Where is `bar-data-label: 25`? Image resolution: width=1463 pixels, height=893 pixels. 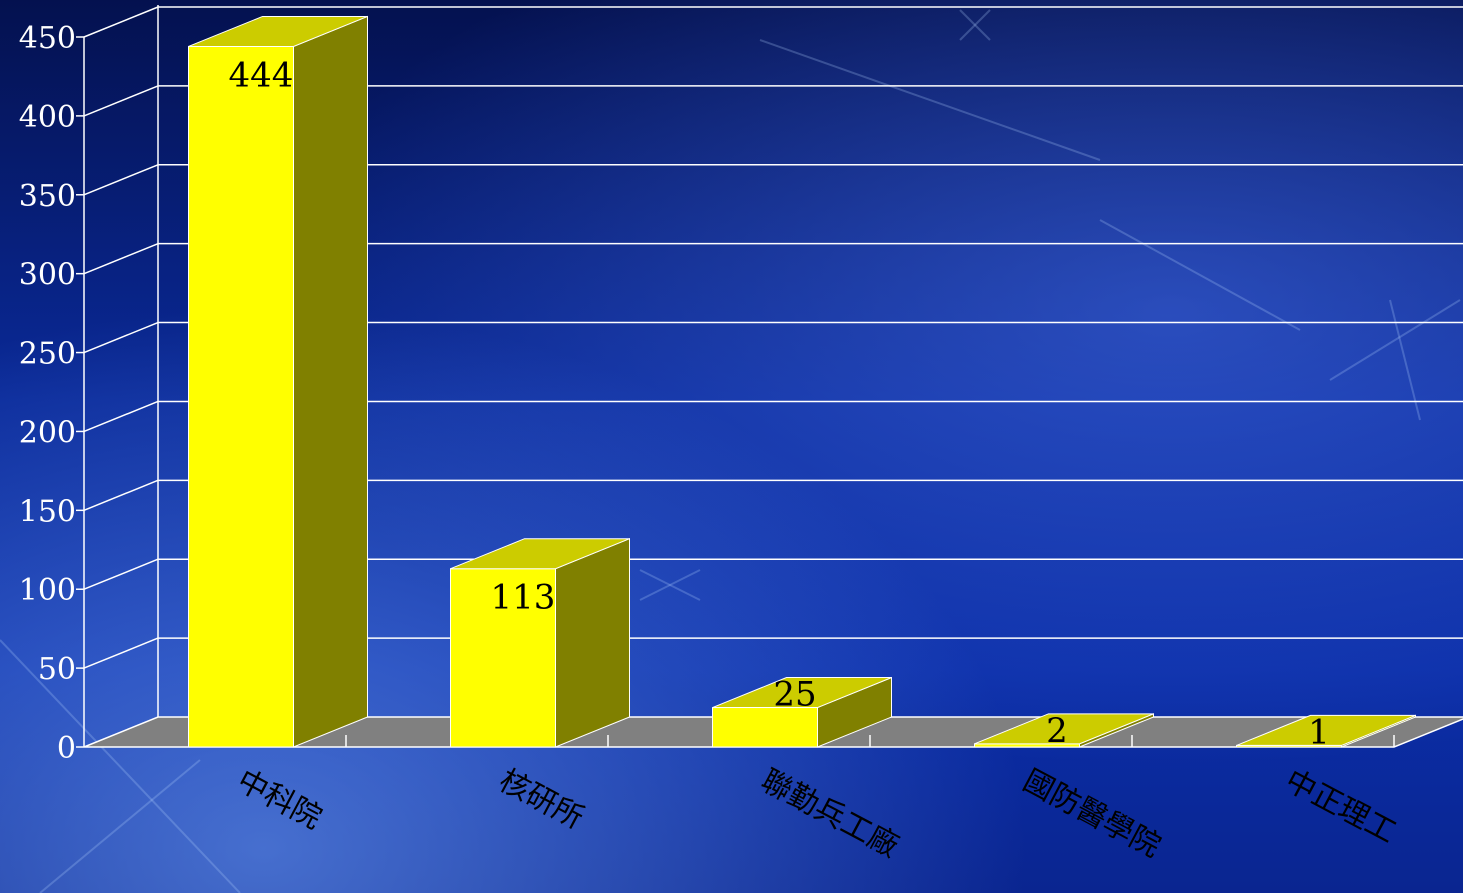 bar-data-label: 25 is located at coordinates (794, 695).